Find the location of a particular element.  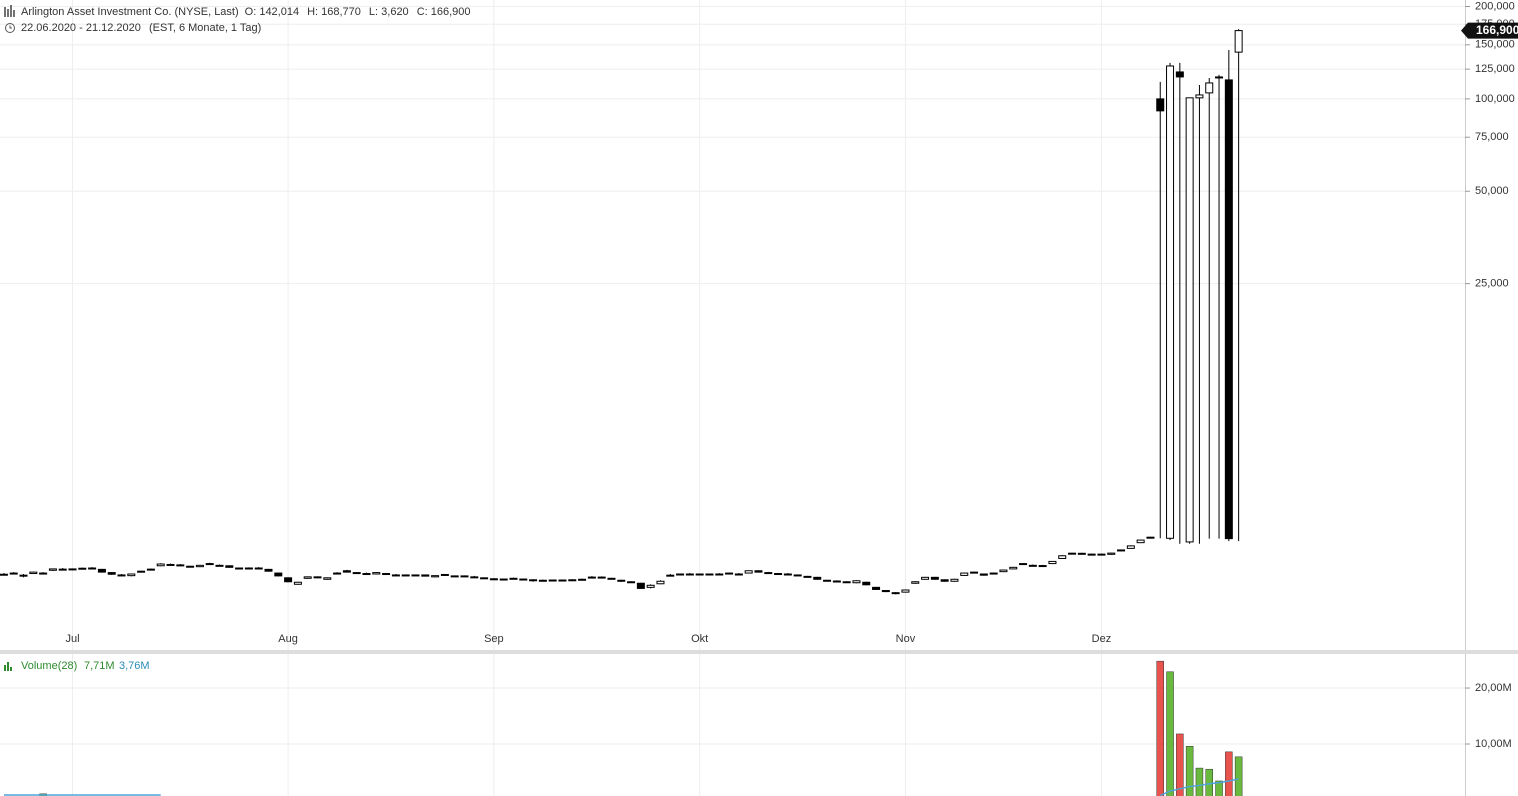

x-tick-label: Okt is located at coordinates (699, 639).